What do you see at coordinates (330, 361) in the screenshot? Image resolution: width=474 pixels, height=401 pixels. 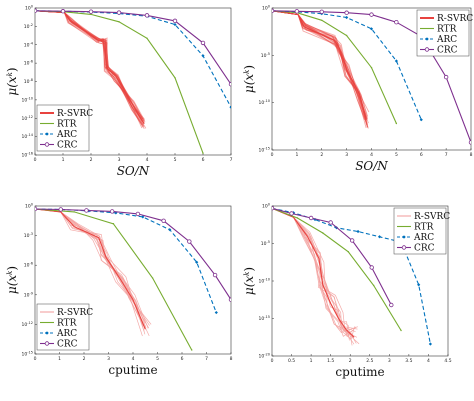 I see `x-tick-label: 1.5` at bounding box center [330, 361].